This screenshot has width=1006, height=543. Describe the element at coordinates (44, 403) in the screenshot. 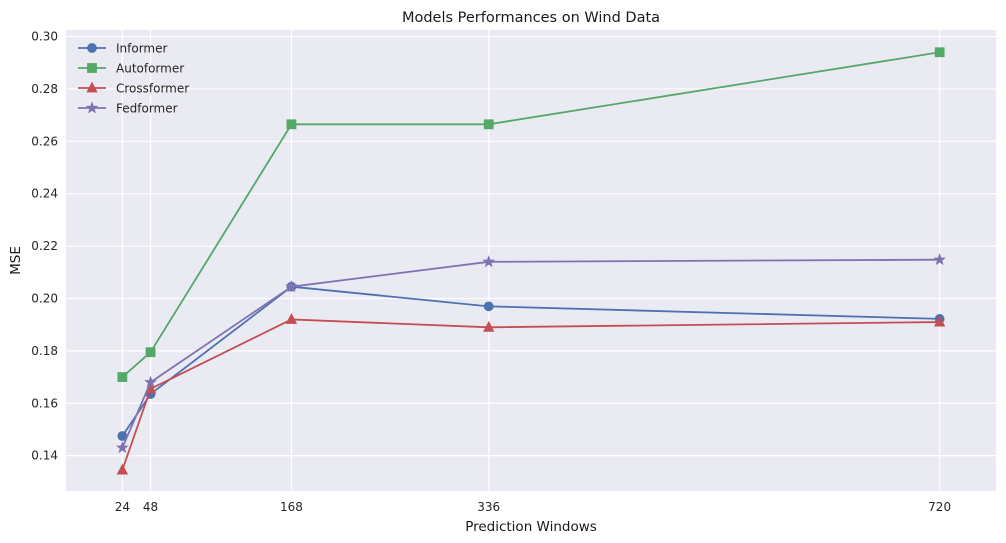

I see `y-tick-label: 0.16` at that location.